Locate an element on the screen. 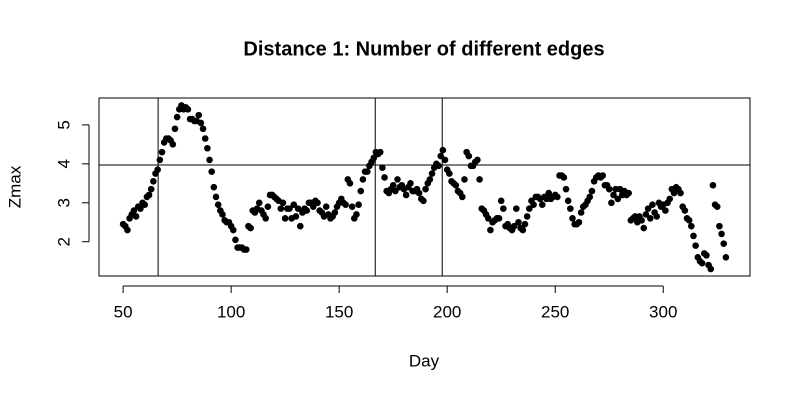 The height and width of the screenshot is (400, 800). y-axis-label: Zmax is located at coordinates (14, 186).